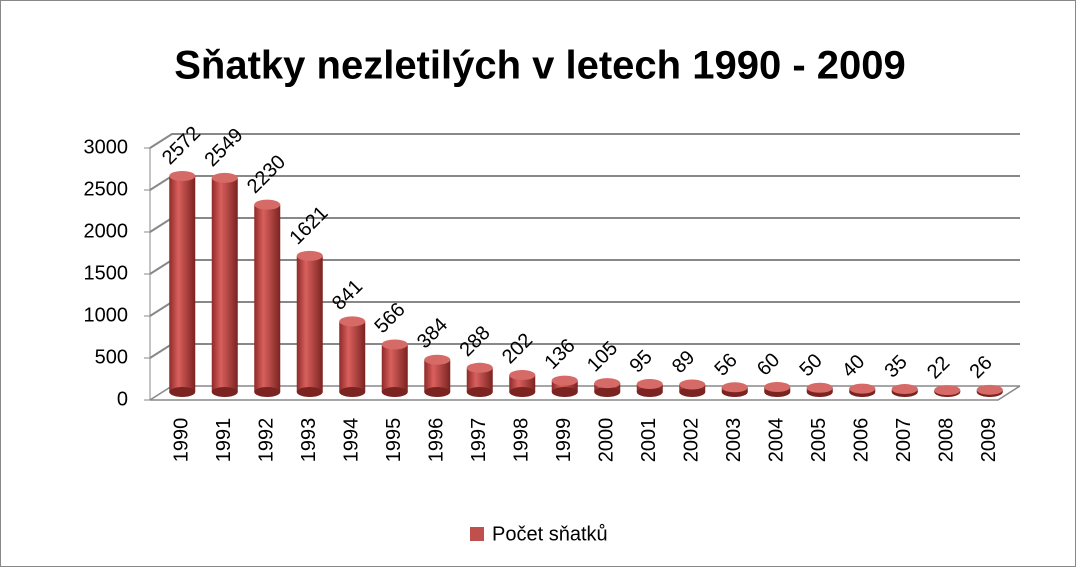  Describe the element at coordinates (607, 440) in the screenshot. I see `x-tick-label: 2000` at that location.